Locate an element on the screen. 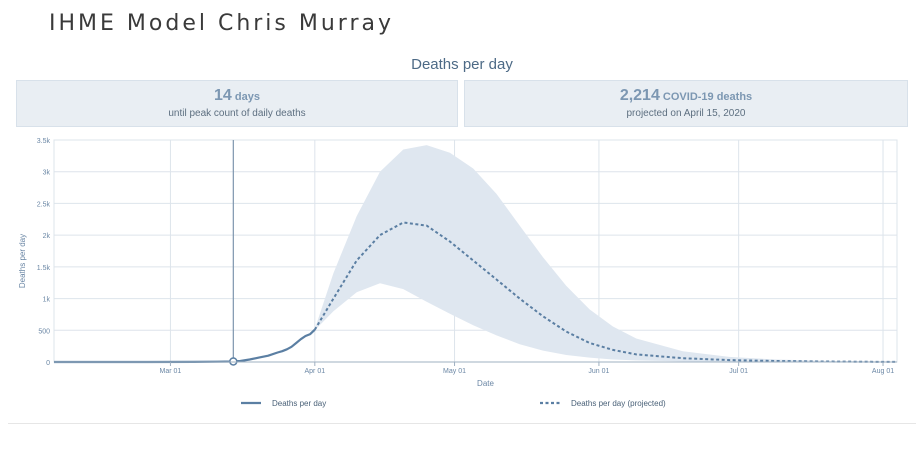 Image resolution: width=916 pixels, height=459 pixels. y-tick-label: 1.5k is located at coordinates (44, 268).